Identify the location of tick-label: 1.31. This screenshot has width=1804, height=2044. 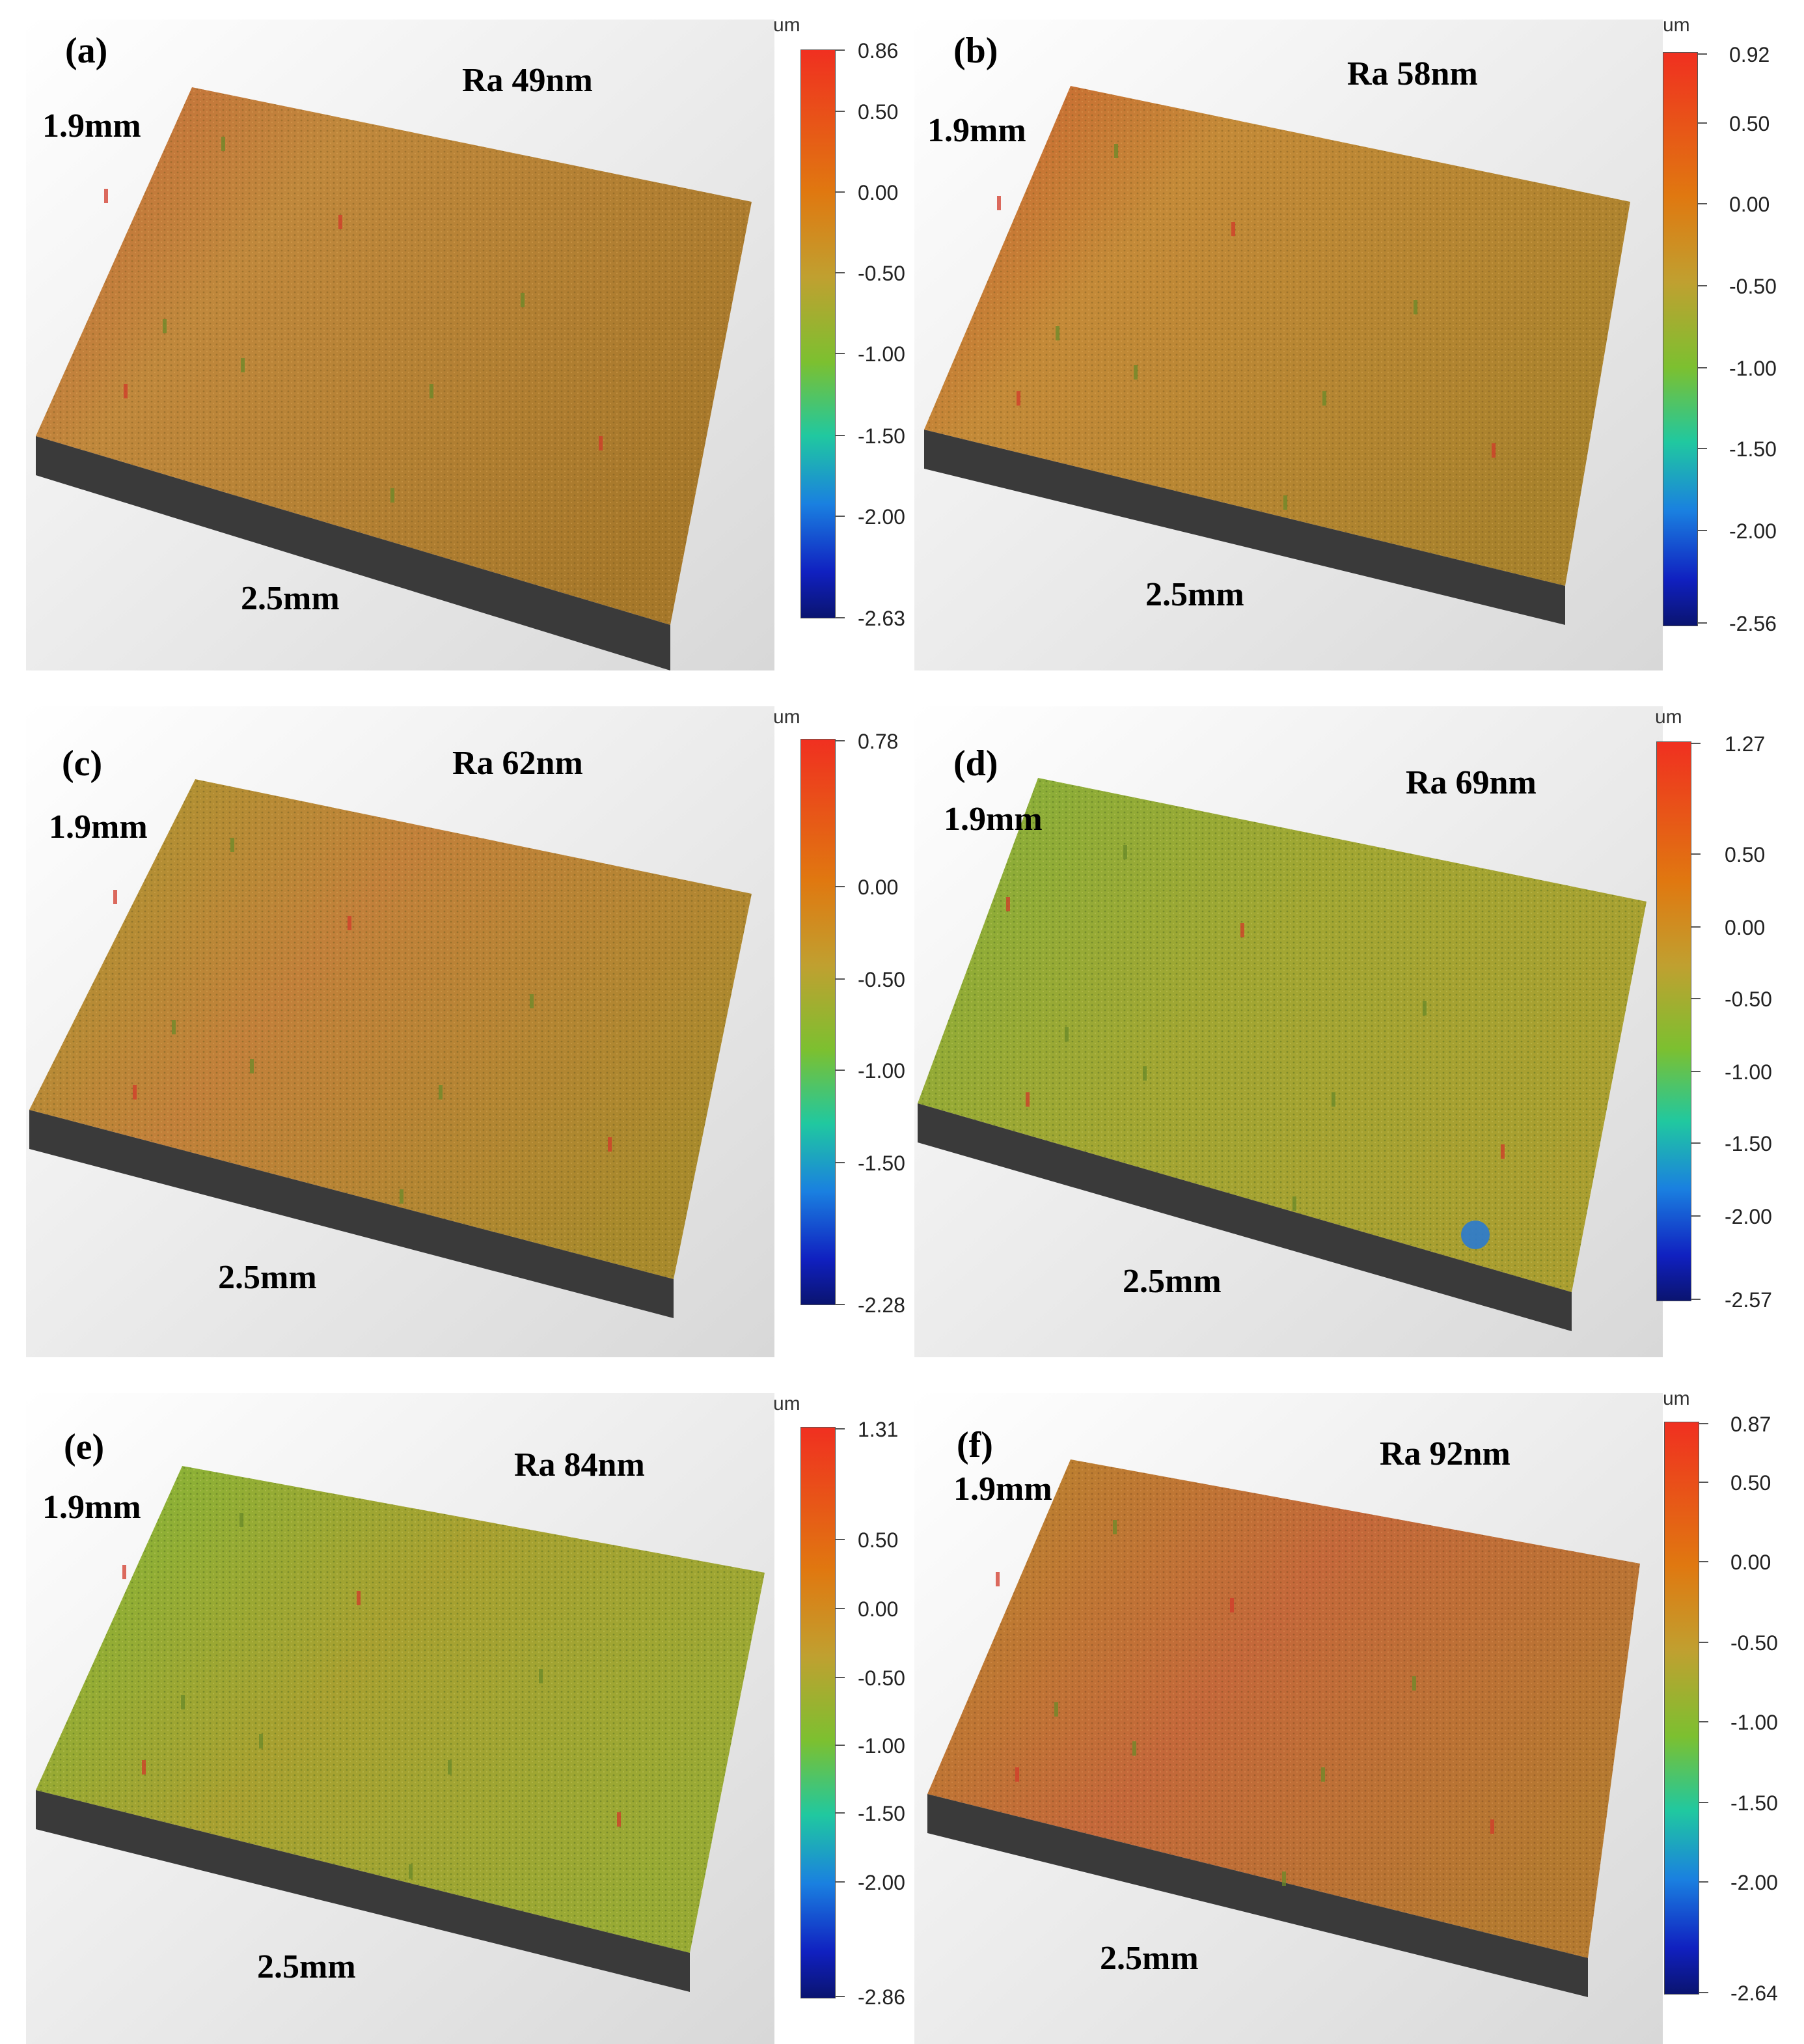
(879, 1429).